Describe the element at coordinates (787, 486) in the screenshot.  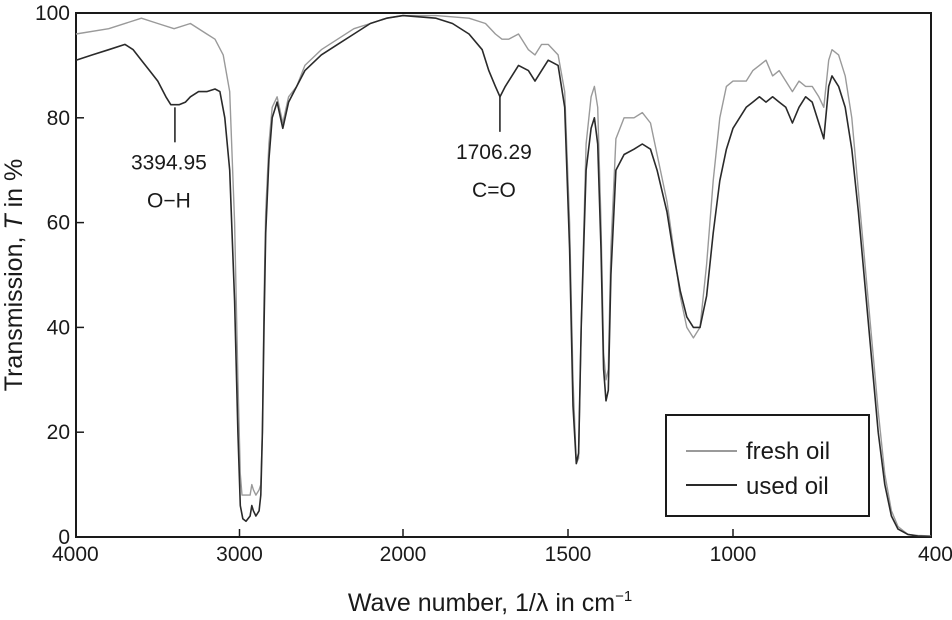
I see `legend-label-used-oil: used oil` at that location.